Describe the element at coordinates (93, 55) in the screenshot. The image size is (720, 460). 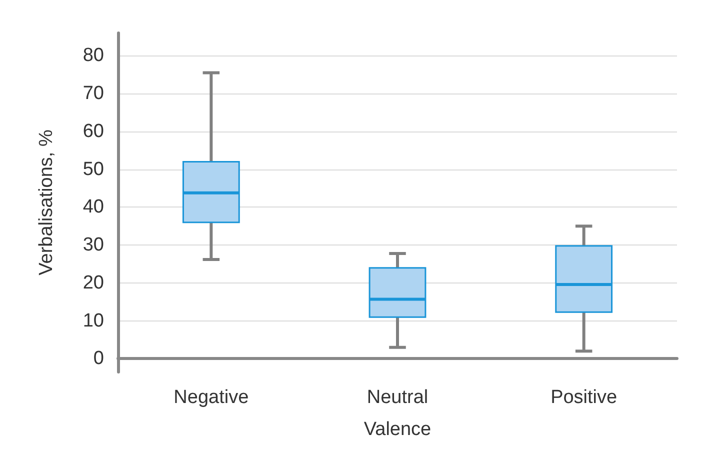
I see `y-tick-label: 80` at that location.